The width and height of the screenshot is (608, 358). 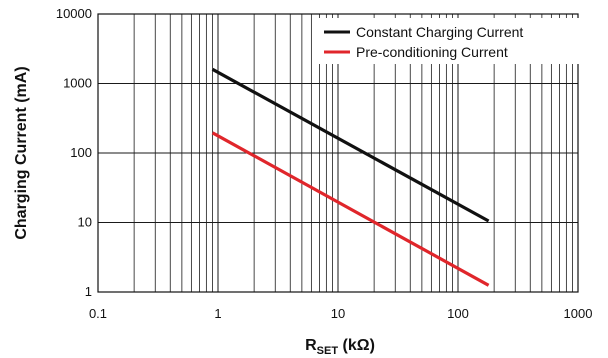 I want to click on y-tick-labels: 1 10 100 1000 10000, so click(x=74, y=152).